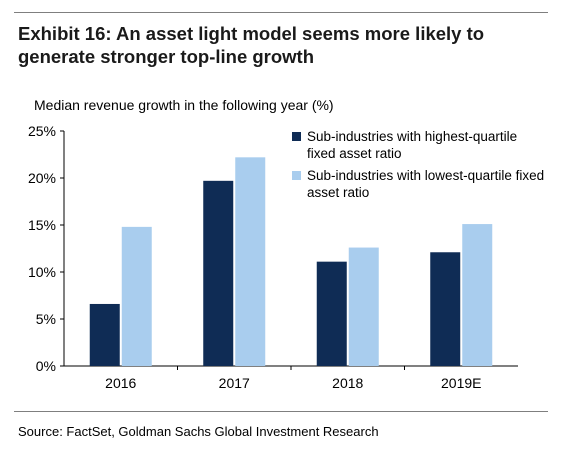 The image size is (562, 449). What do you see at coordinates (331, 313) in the screenshot?
I see `bar-highest-quartile-2018` at bounding box center [331, 313].